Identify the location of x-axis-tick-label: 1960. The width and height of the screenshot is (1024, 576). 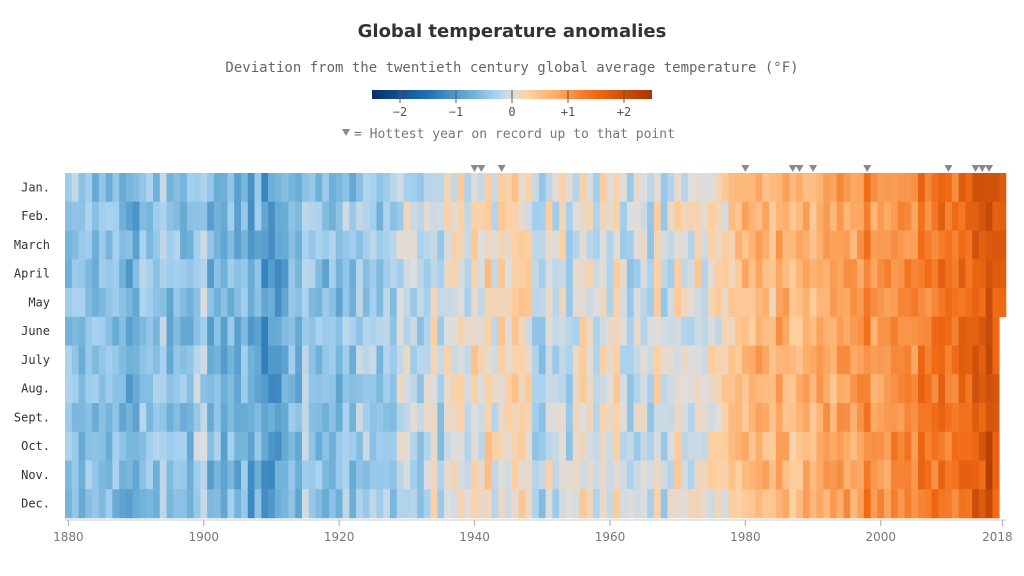
(610, 537).